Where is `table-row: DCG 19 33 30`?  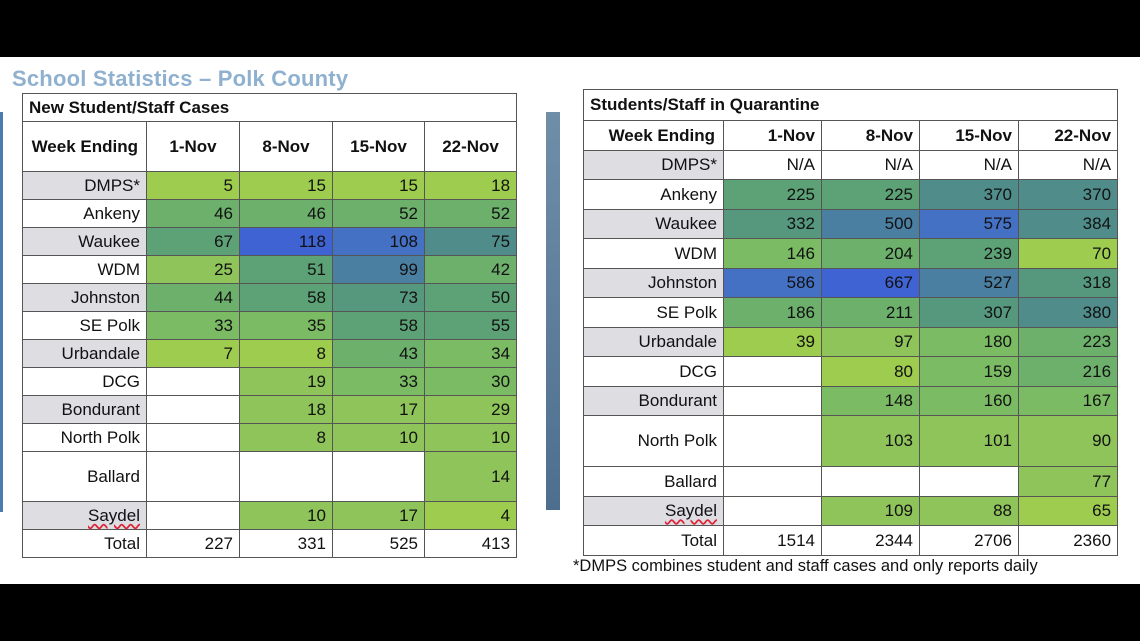
table-row: DCG 19 33 30 is located at coordinates (270, 381).